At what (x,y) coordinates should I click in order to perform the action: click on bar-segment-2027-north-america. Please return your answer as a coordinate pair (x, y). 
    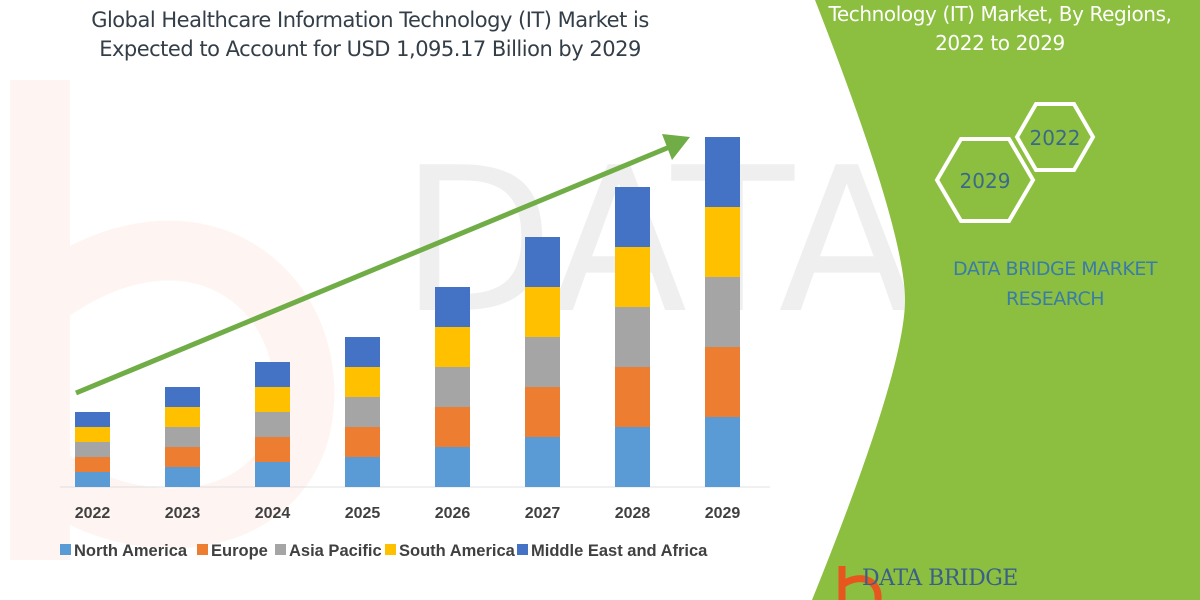
    Looking at the image, I should click on (542, 462).